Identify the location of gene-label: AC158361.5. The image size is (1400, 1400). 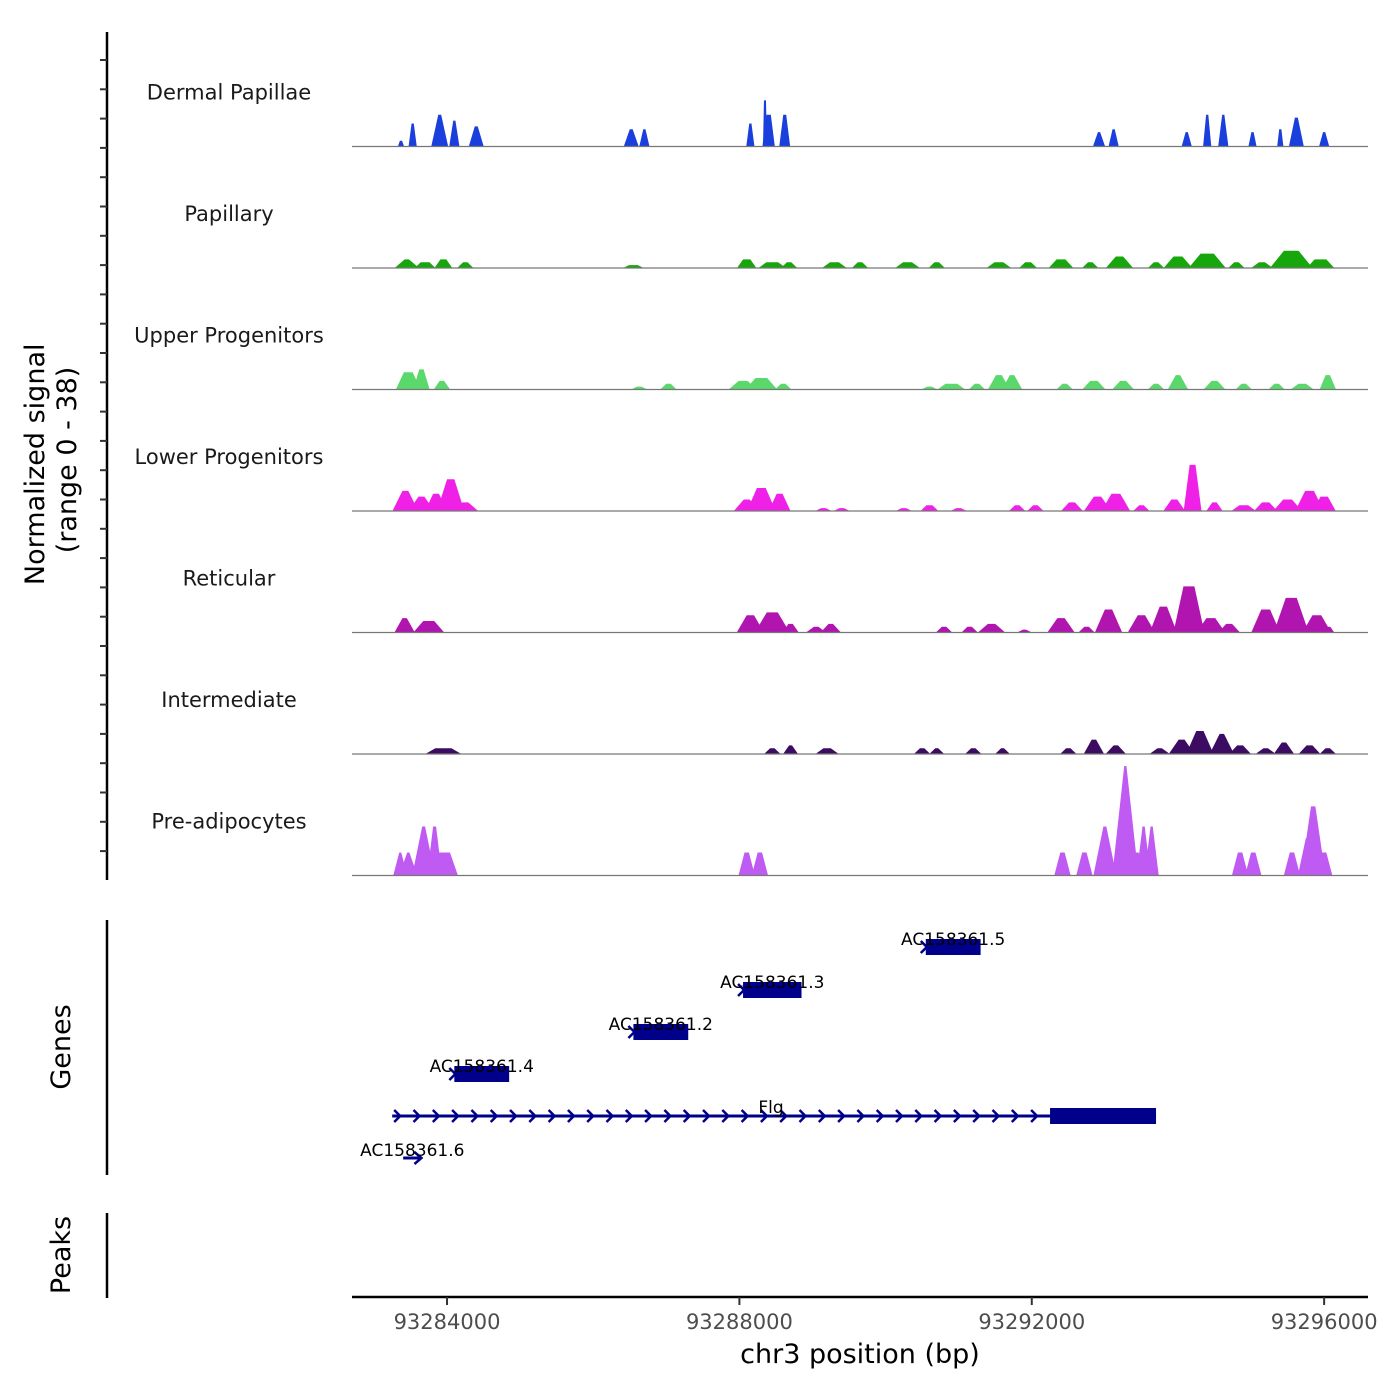
(953, 940).